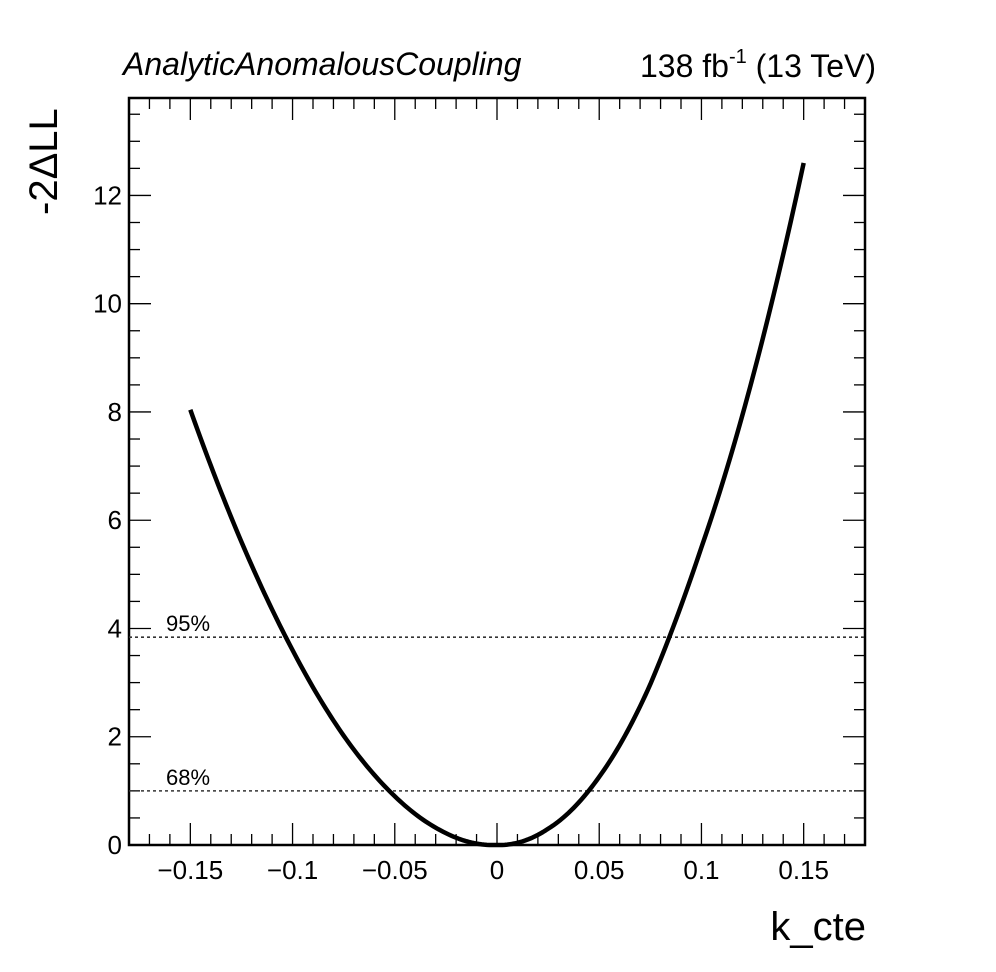  Describe the element at coordinates (322, 64) in the screenshot. I see `analysis-label: AnalyticAnomalousCoupling` at that location.